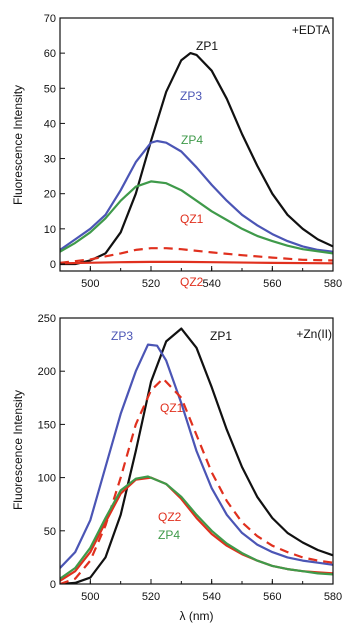 Image resolution: width=345 pixels, height=631 pixels. Describe the element at coordinates (47, 479) in the screenshot. I see `y-tick-label: 100` at that location.